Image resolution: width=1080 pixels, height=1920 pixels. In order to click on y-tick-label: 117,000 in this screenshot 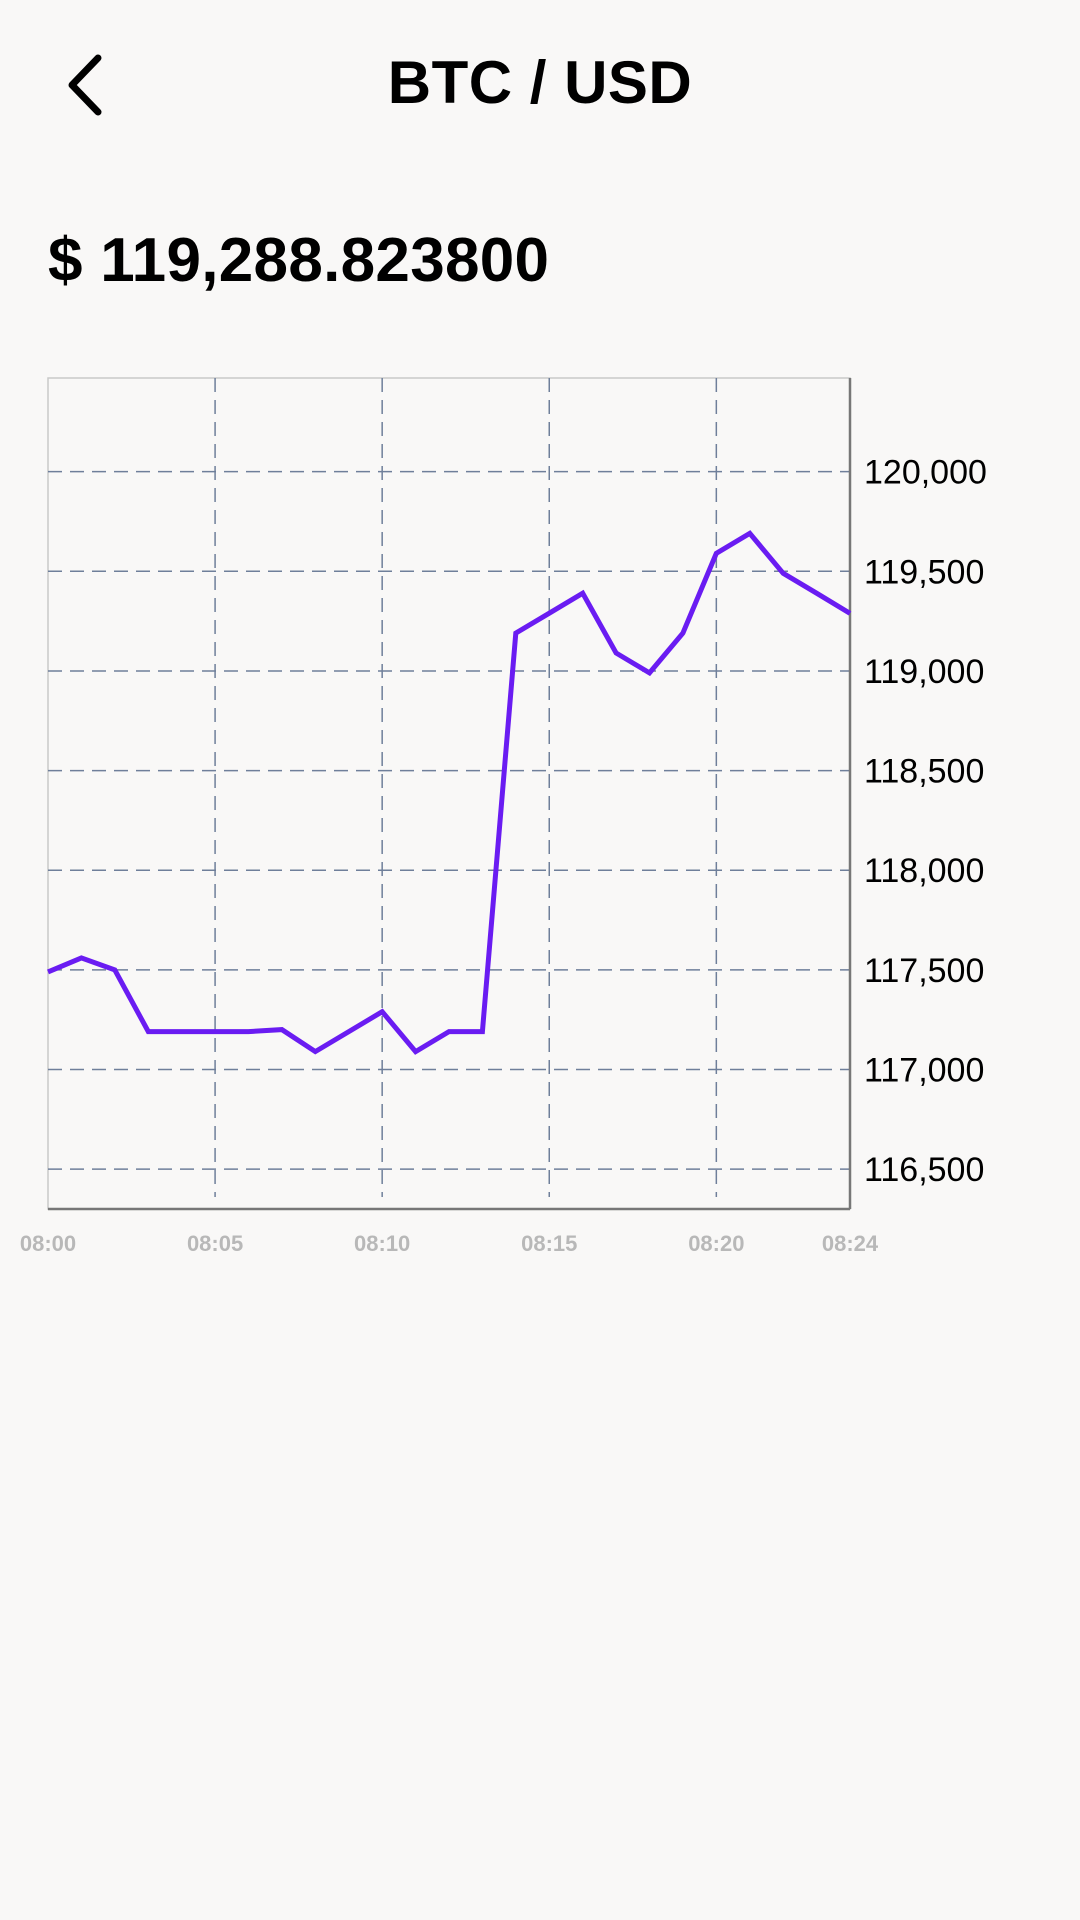, I will do `click(924, 1071)`.